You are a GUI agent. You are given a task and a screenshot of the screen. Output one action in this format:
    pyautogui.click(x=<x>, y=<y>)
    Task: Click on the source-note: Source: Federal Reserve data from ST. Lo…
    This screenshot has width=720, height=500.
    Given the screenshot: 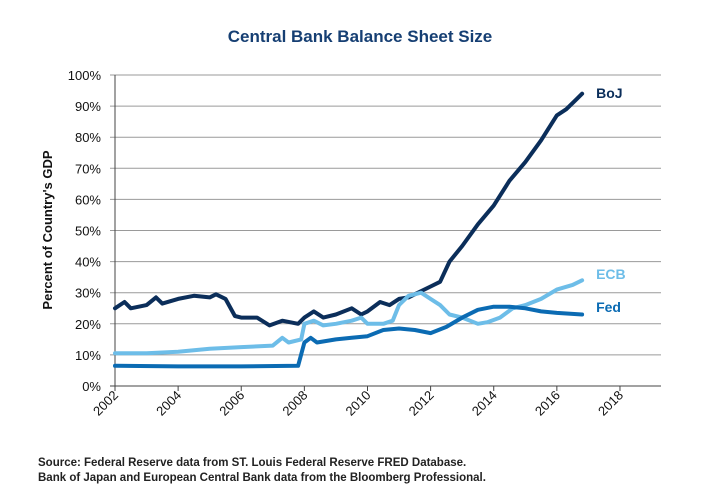 What is the action you would take?
    pyautogui.click(x=262, y=471)
    